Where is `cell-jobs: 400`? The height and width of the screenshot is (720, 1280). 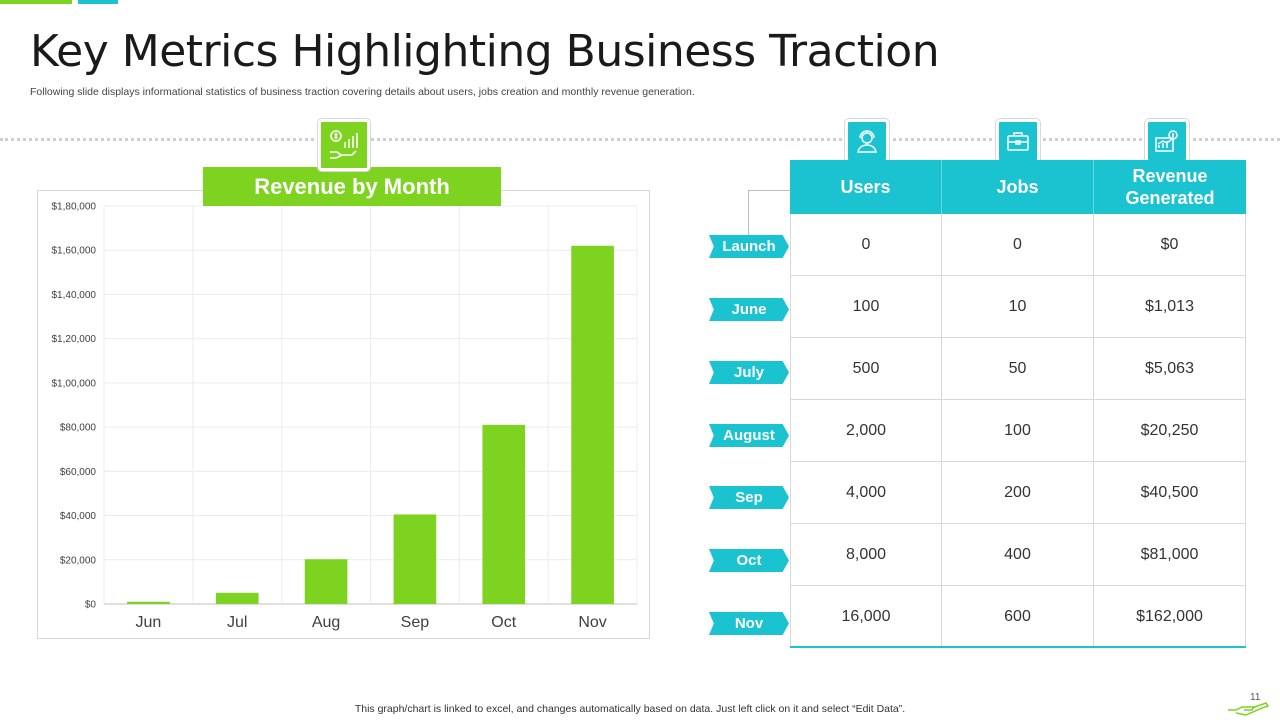
cell-jobs: 400 is located at coordinates (1018, 554).